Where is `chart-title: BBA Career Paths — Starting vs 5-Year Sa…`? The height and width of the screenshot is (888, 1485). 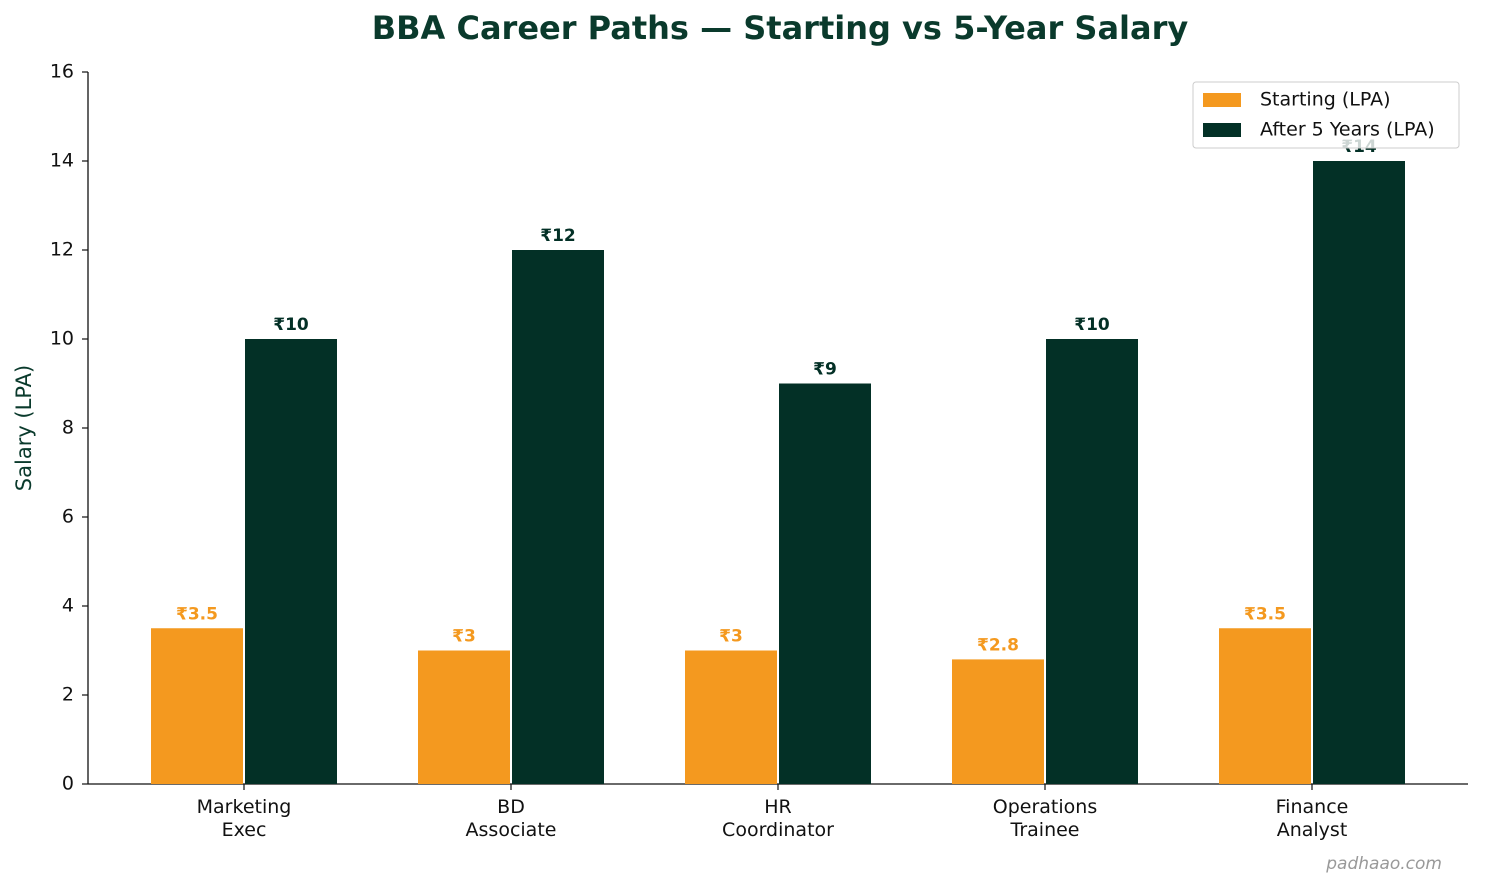 chart-title: BBA Career Paths — Starting vs 5-Year Sa… is located at coordinates (780, 28).